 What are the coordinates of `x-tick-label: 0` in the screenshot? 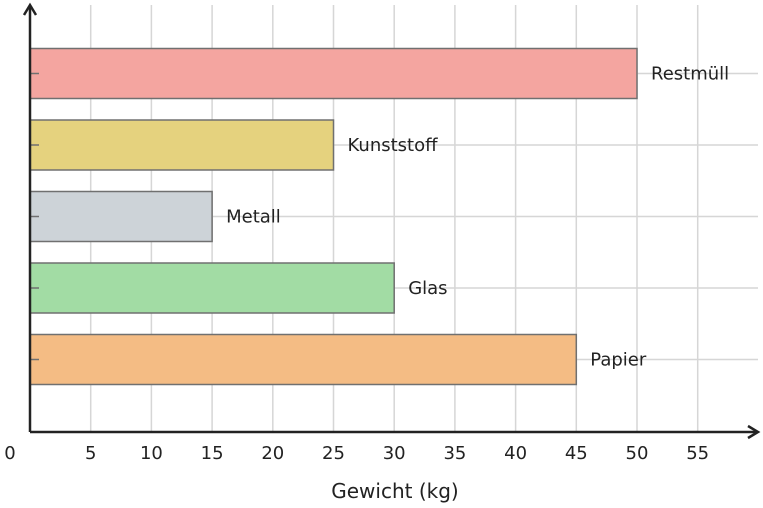 It's located at (9, 453).